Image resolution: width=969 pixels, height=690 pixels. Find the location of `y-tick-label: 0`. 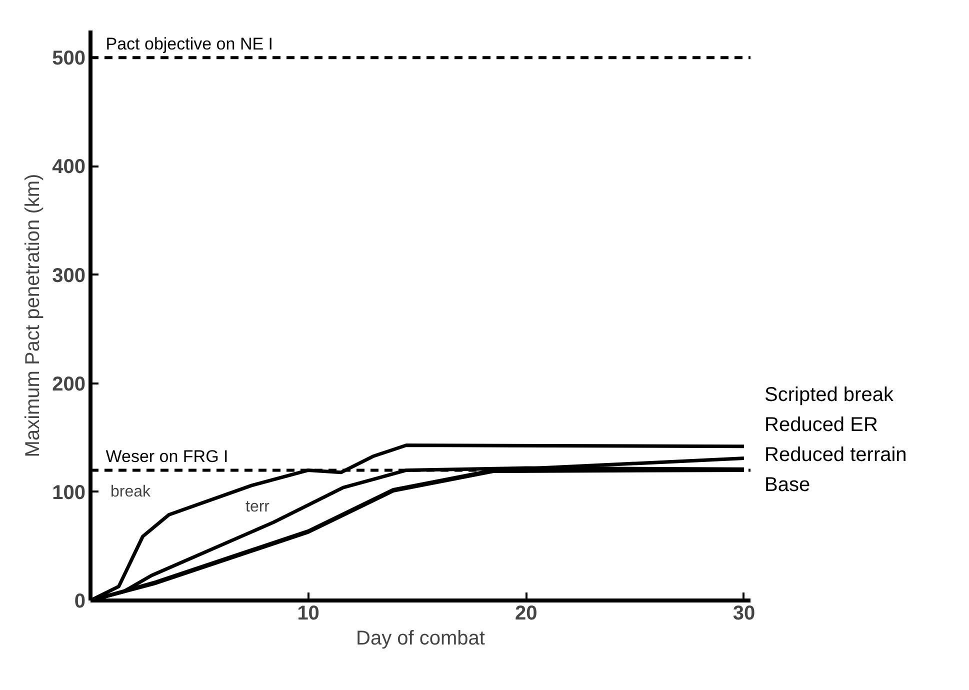

y-tick-label: 0 is located at coordinates (80, 601).